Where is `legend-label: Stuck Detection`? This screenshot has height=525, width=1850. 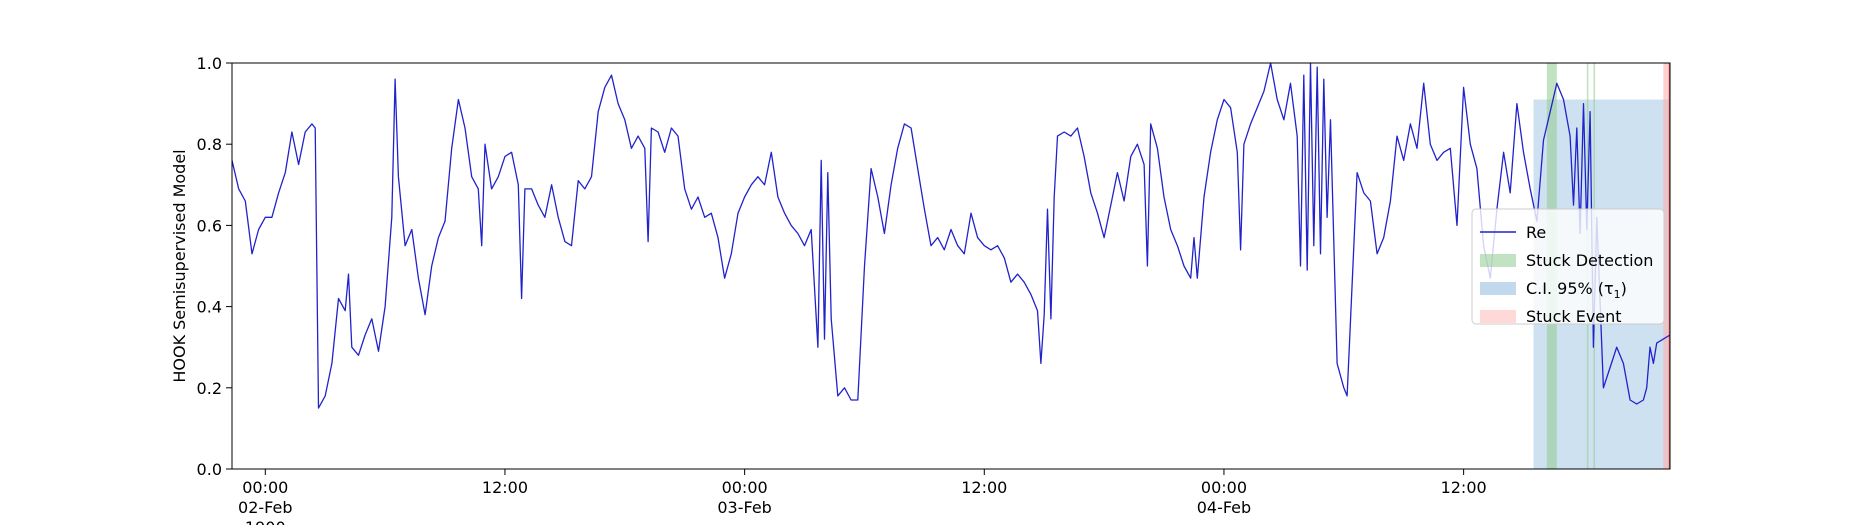
legend-label: Stuck Detection is located at coordinates (1589, 260).